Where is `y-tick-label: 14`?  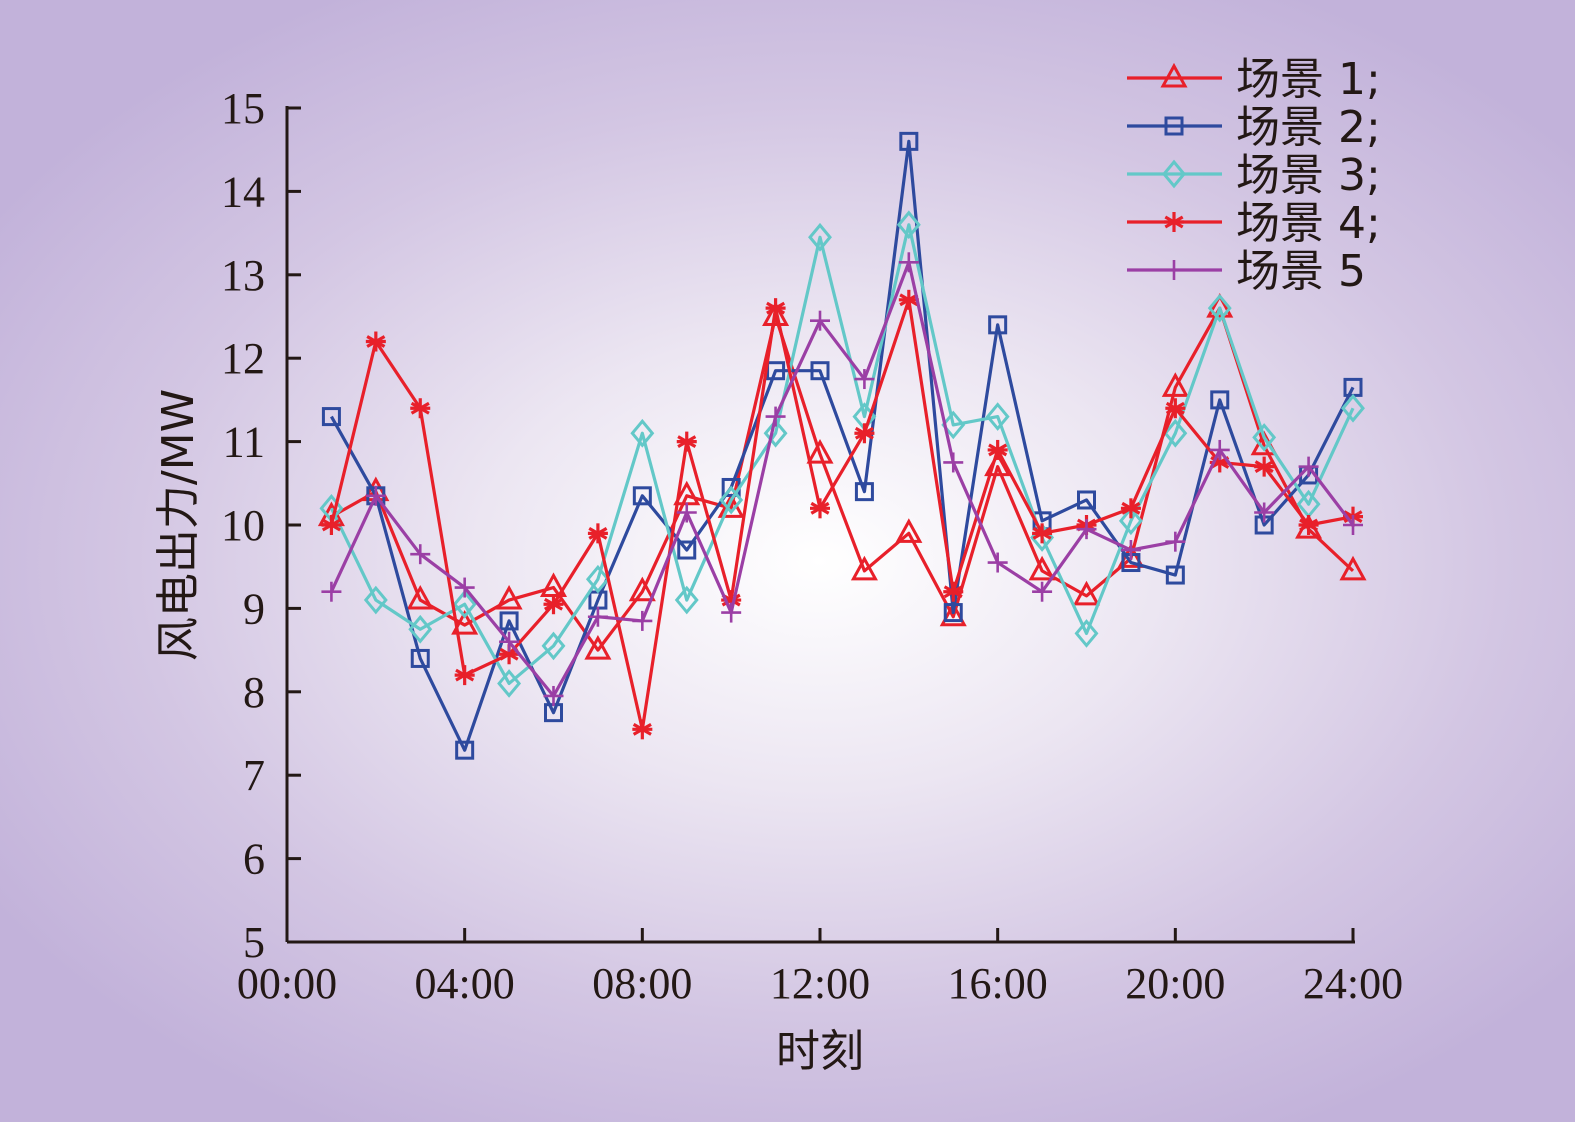
y-tick-label: 14 is located at coordinates (243, 191).